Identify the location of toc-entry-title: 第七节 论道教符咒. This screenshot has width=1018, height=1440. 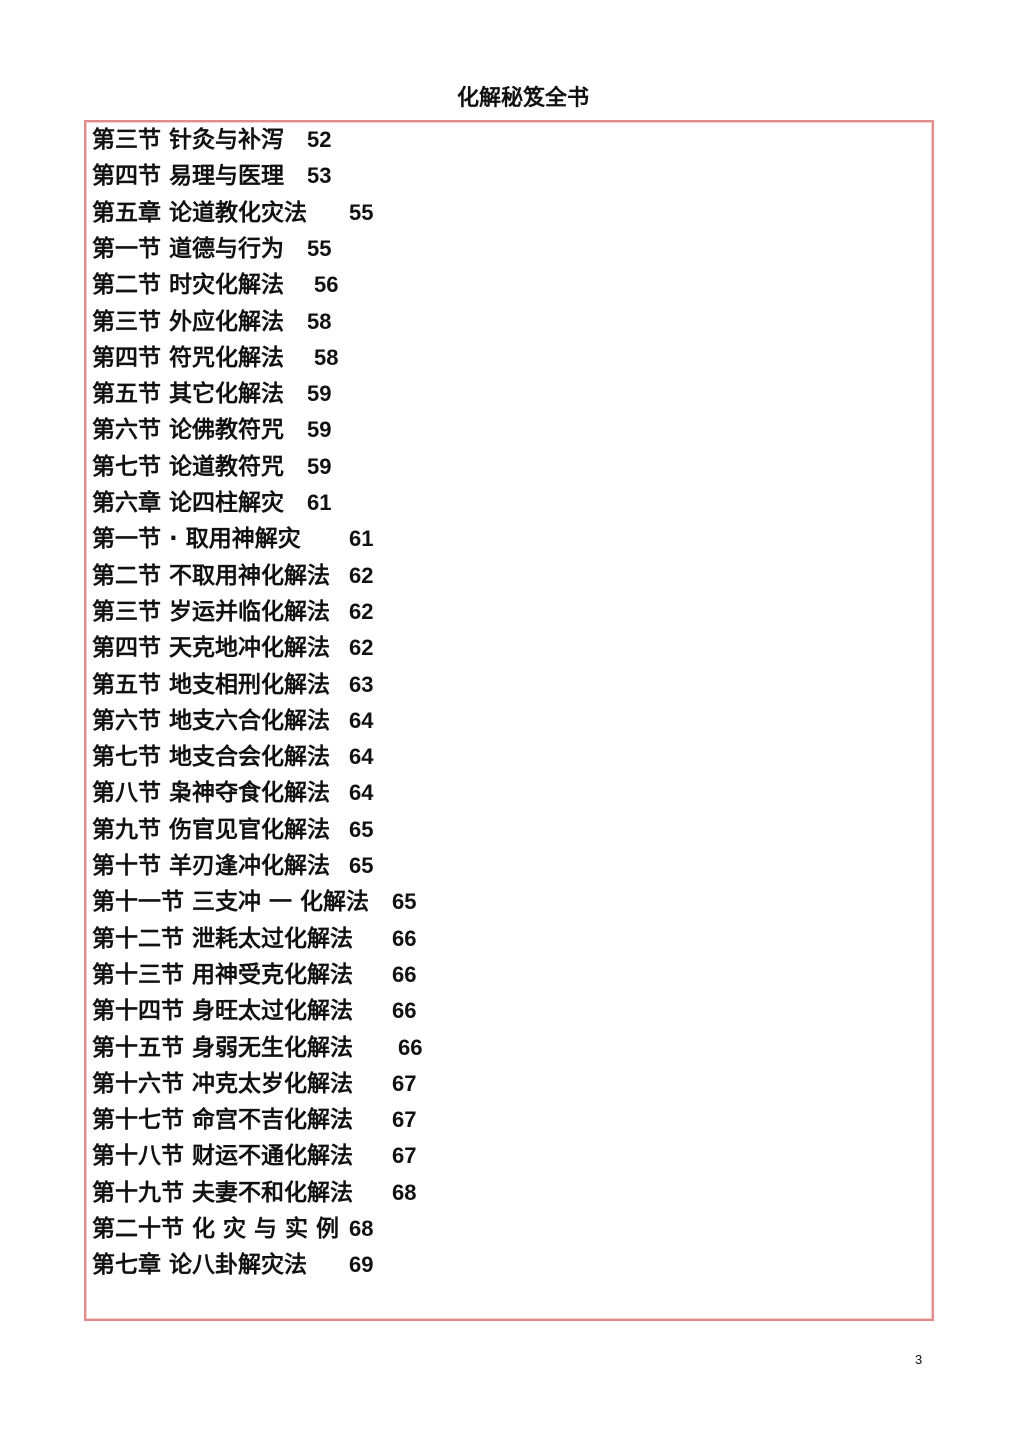
(188, 466).